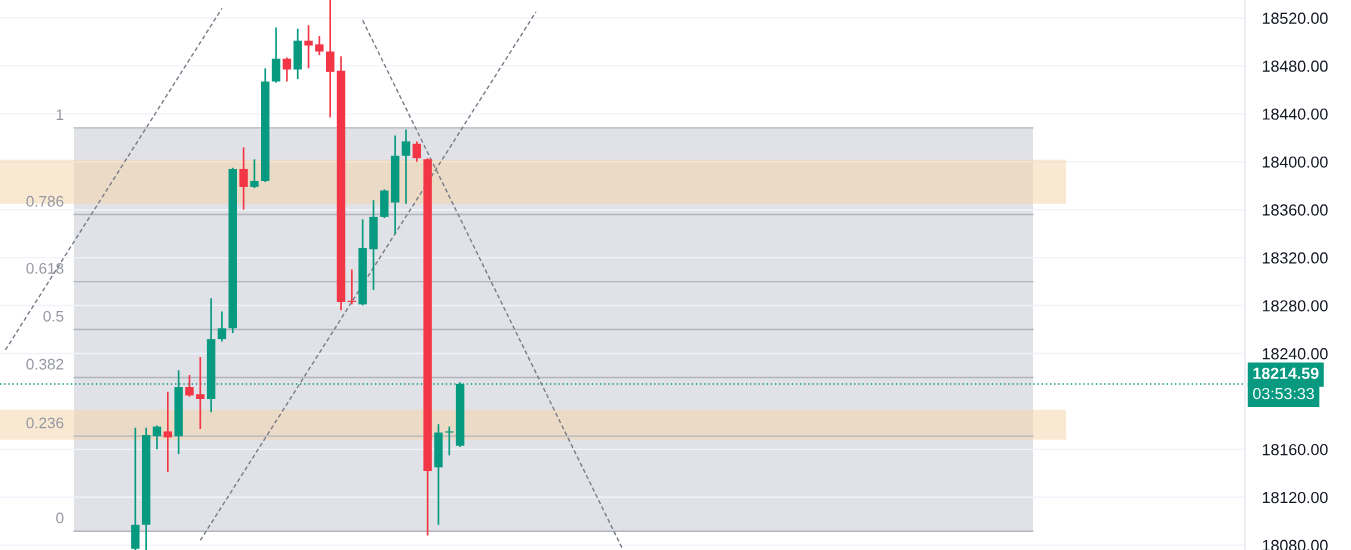 This screenshot has height=550, width=1351. Describe the element at coordinates (45, 423) in the screenshot. I see `annotation: 0.236` at that location.